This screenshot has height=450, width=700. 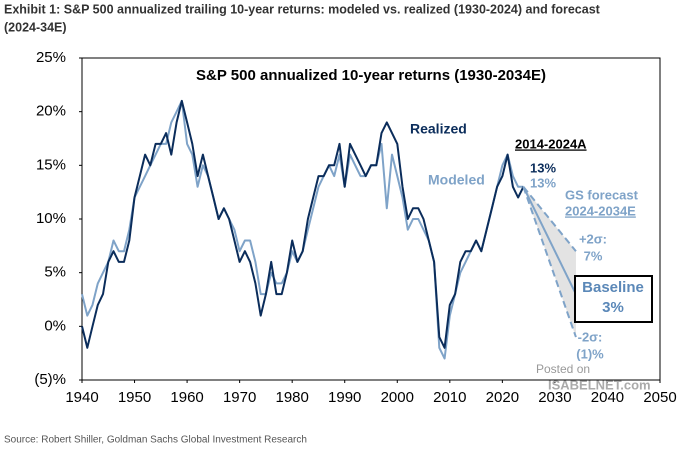 I want to click on x-tick-label: 1940, so click(x=81, y=397).